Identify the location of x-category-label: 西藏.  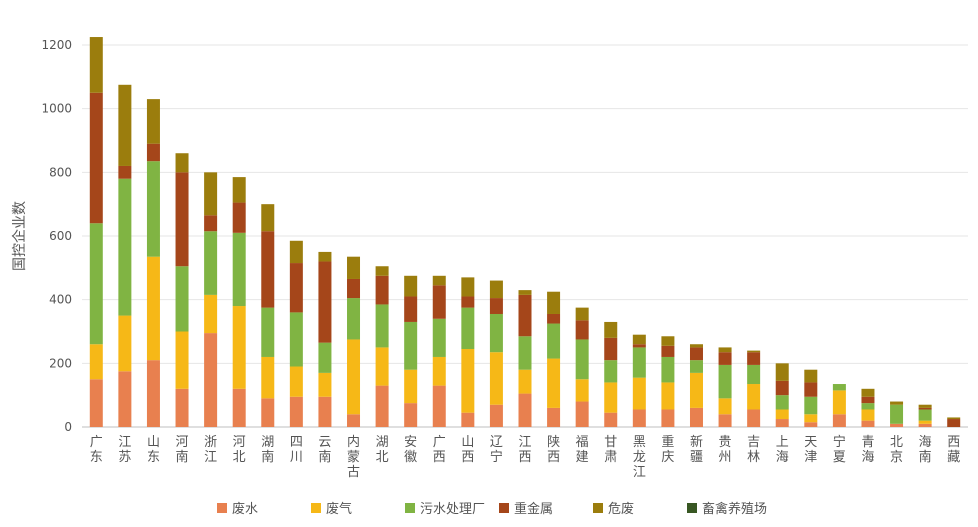
(953, 450).